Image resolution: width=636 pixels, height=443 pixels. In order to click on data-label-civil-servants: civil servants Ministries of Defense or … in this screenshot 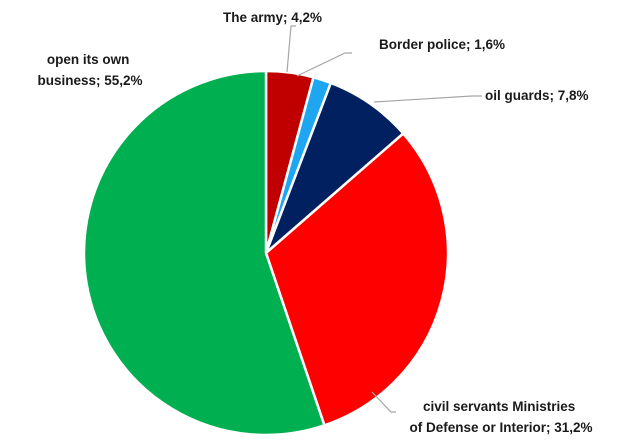, I will do `click(500, 417)`.